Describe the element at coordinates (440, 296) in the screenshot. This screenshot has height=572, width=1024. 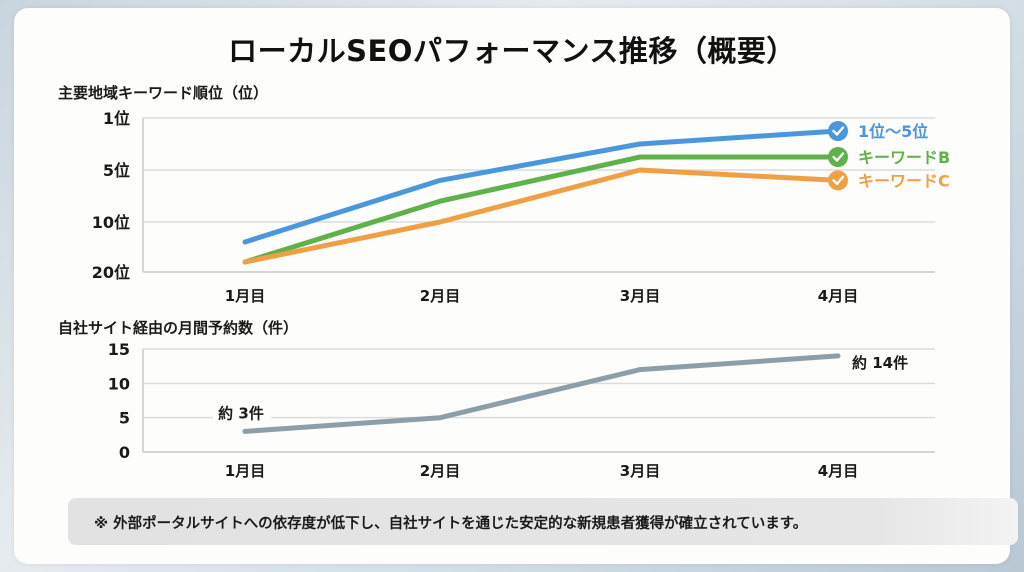
I see `rank-x-tick-label: 2月目` at that location.